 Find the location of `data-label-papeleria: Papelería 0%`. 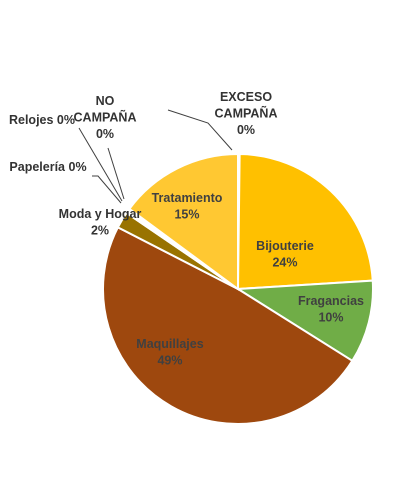

data-label-papeleria: Papelería 0% is located at coordinates (47, 167).